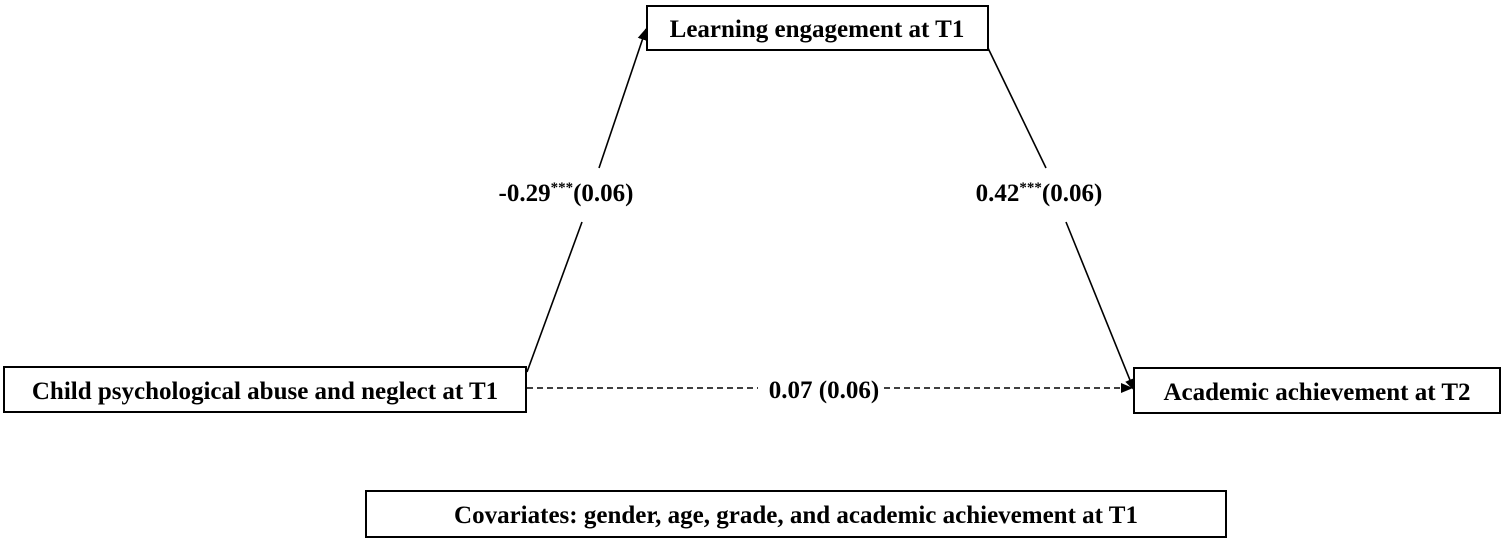 Image resolution: width=1504 pixels, height=541 pixels. What do you see at coordinates (849, 390) in the screenshot?
I see `path-c-prime-se: (0.06)` at bounding box center [849, 390].